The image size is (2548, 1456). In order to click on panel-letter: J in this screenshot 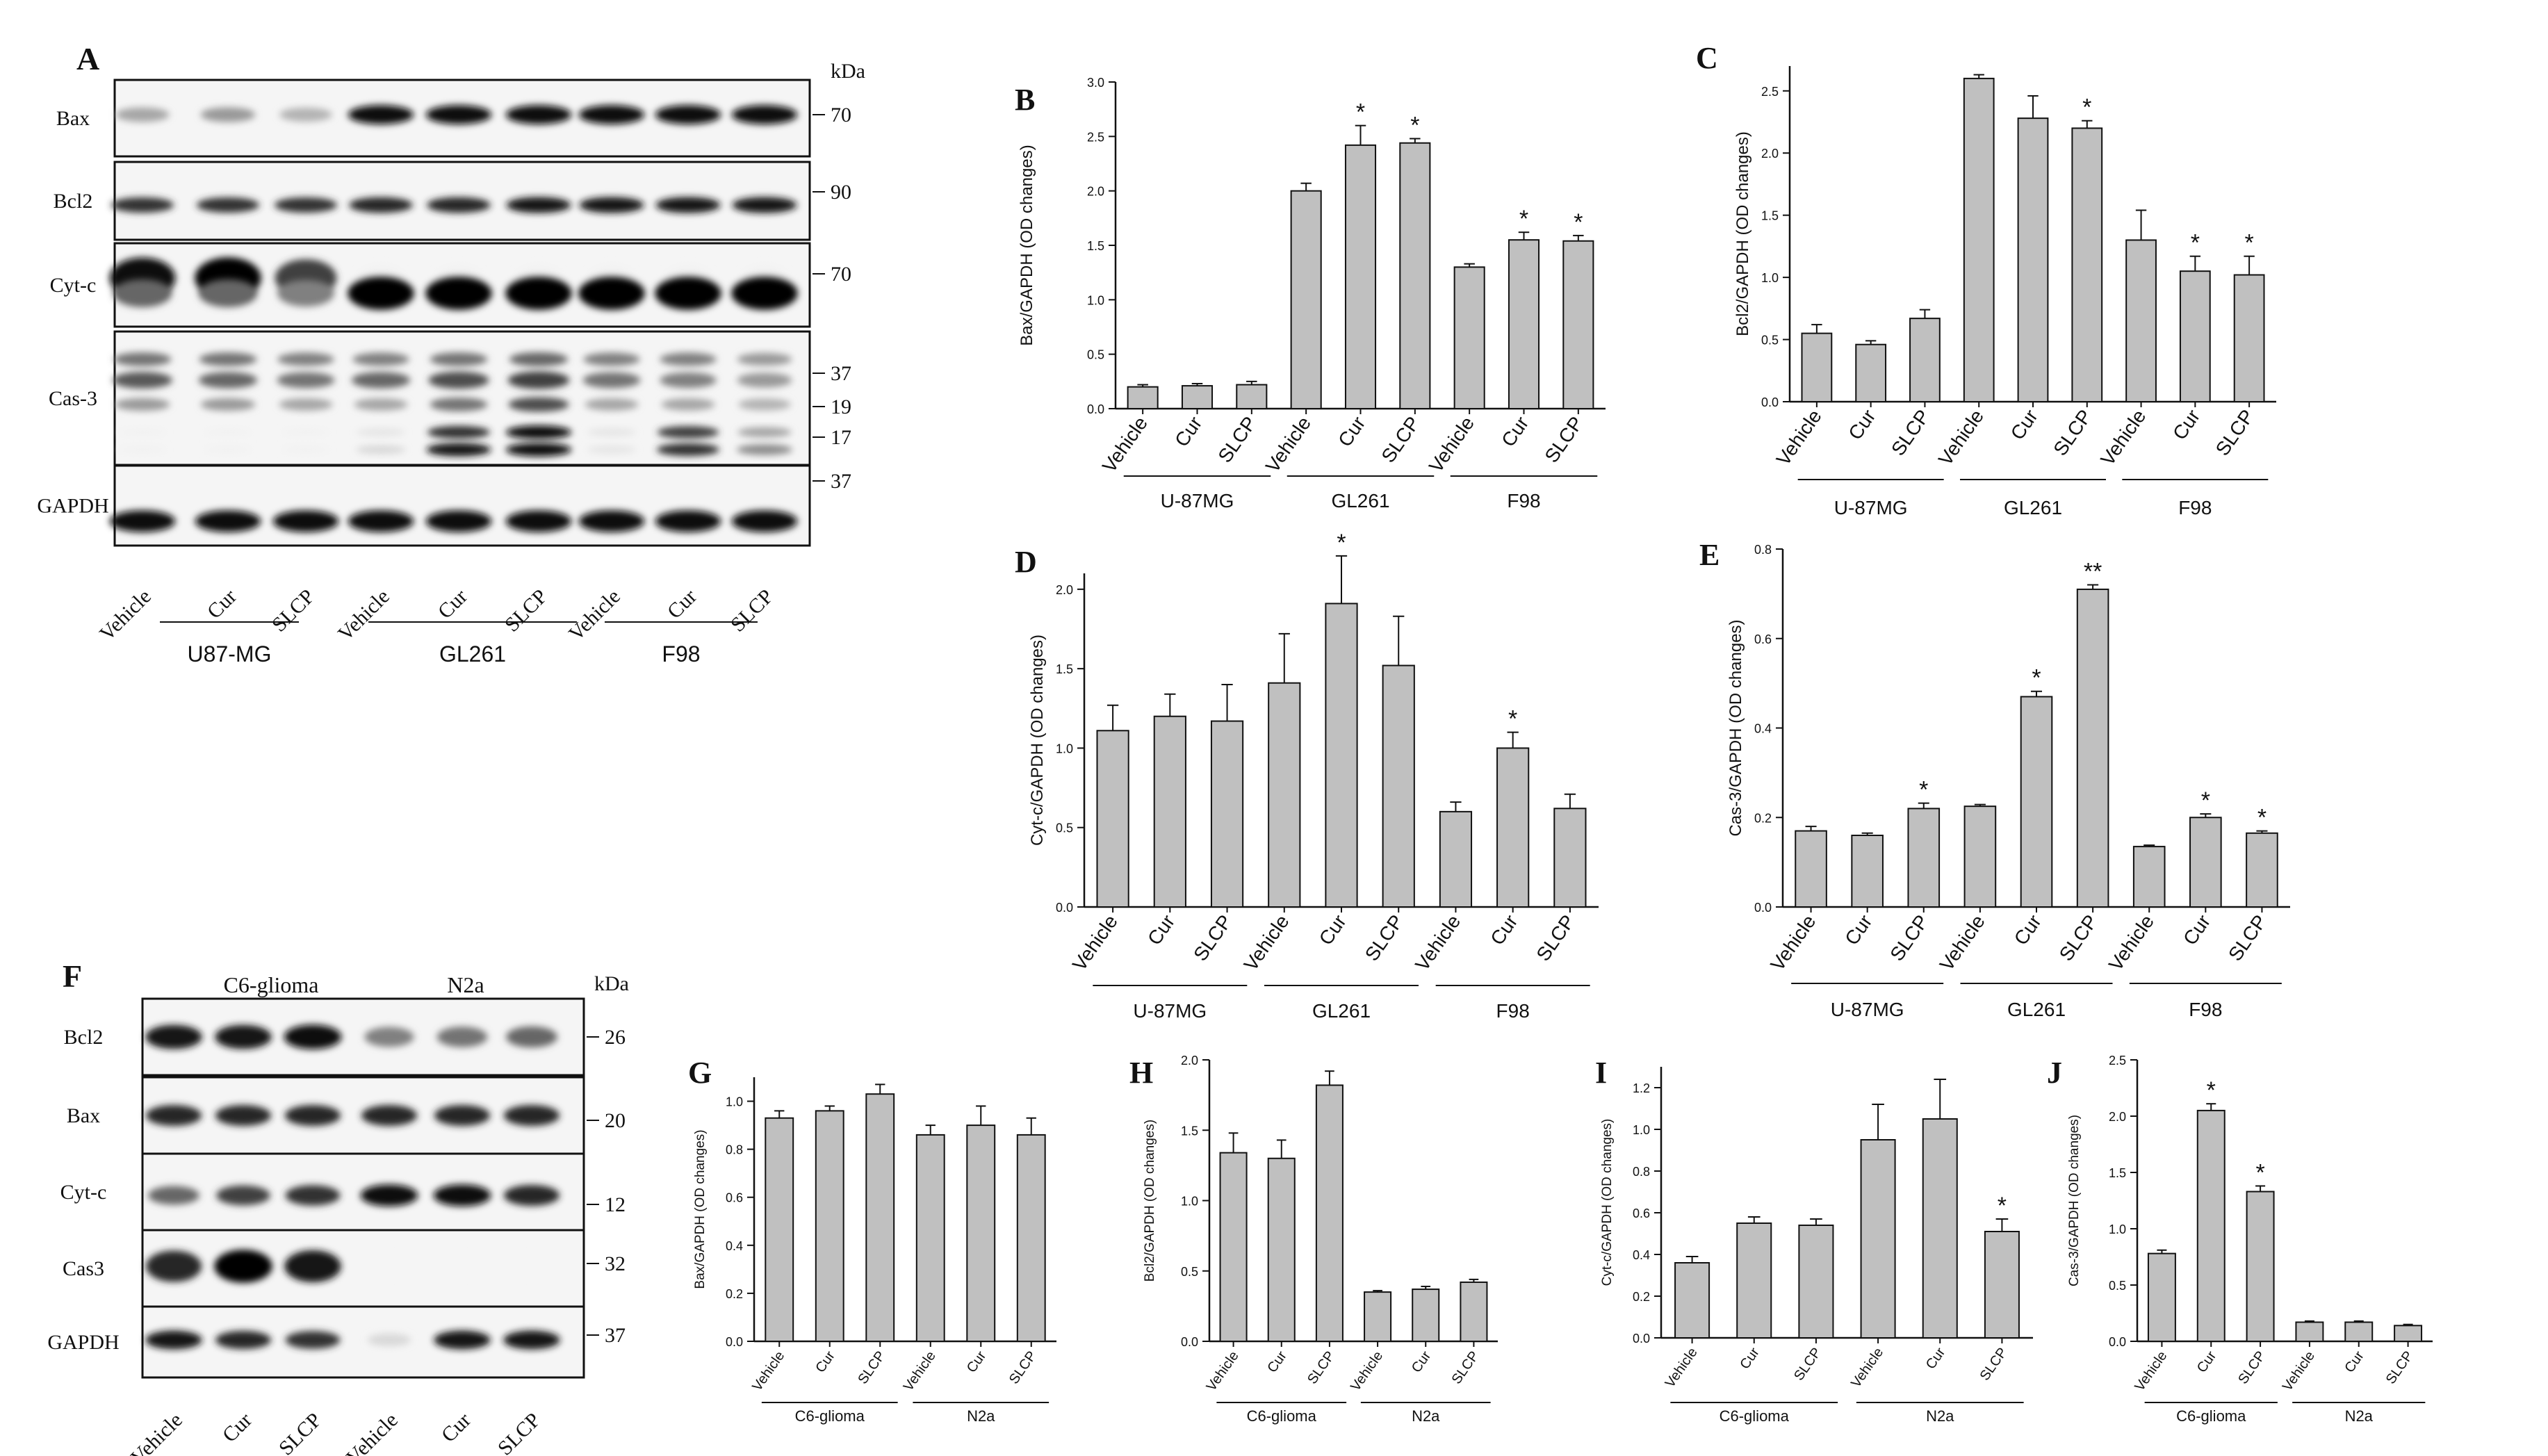, I will do `click(2054, 1073)`.